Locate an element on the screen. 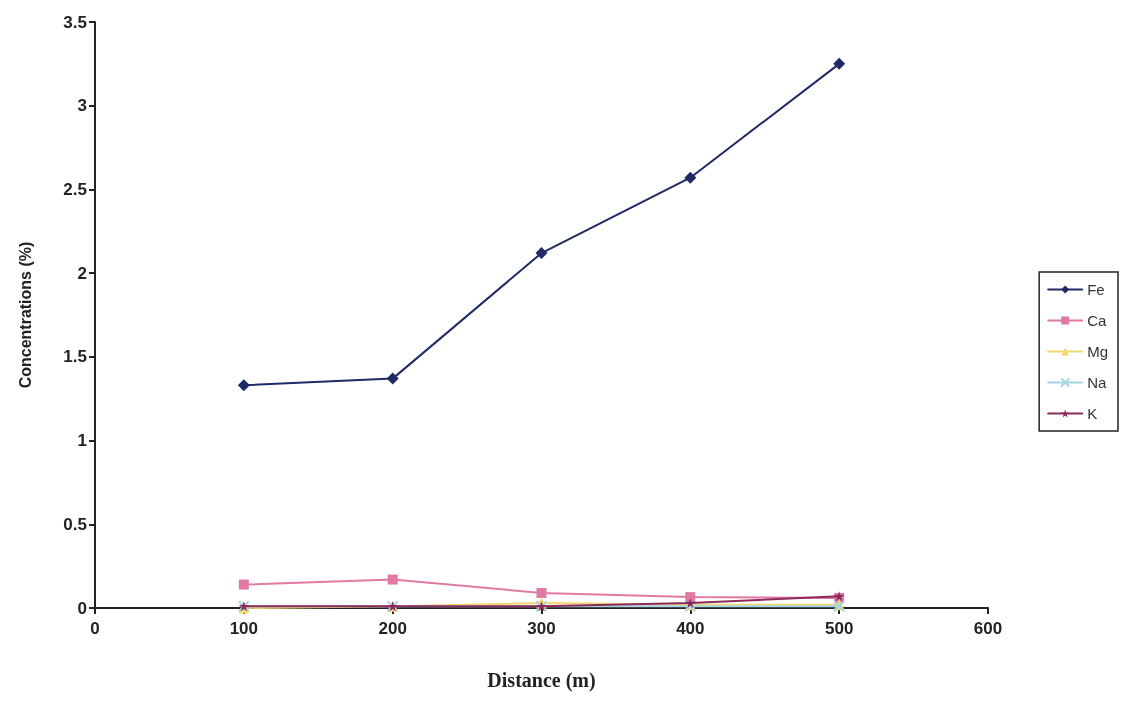 The width and height of the screenshot is (1138, 703). legend-label: K is located at coordinates (1092, 413).